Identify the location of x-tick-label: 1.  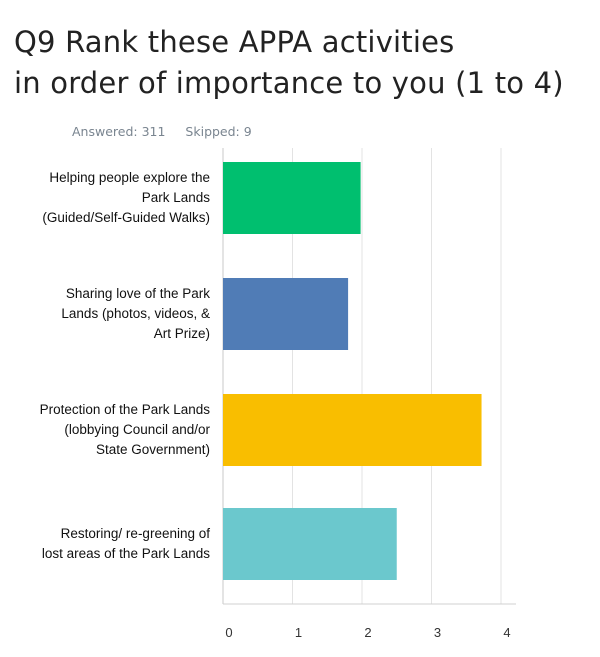
(298, 632).